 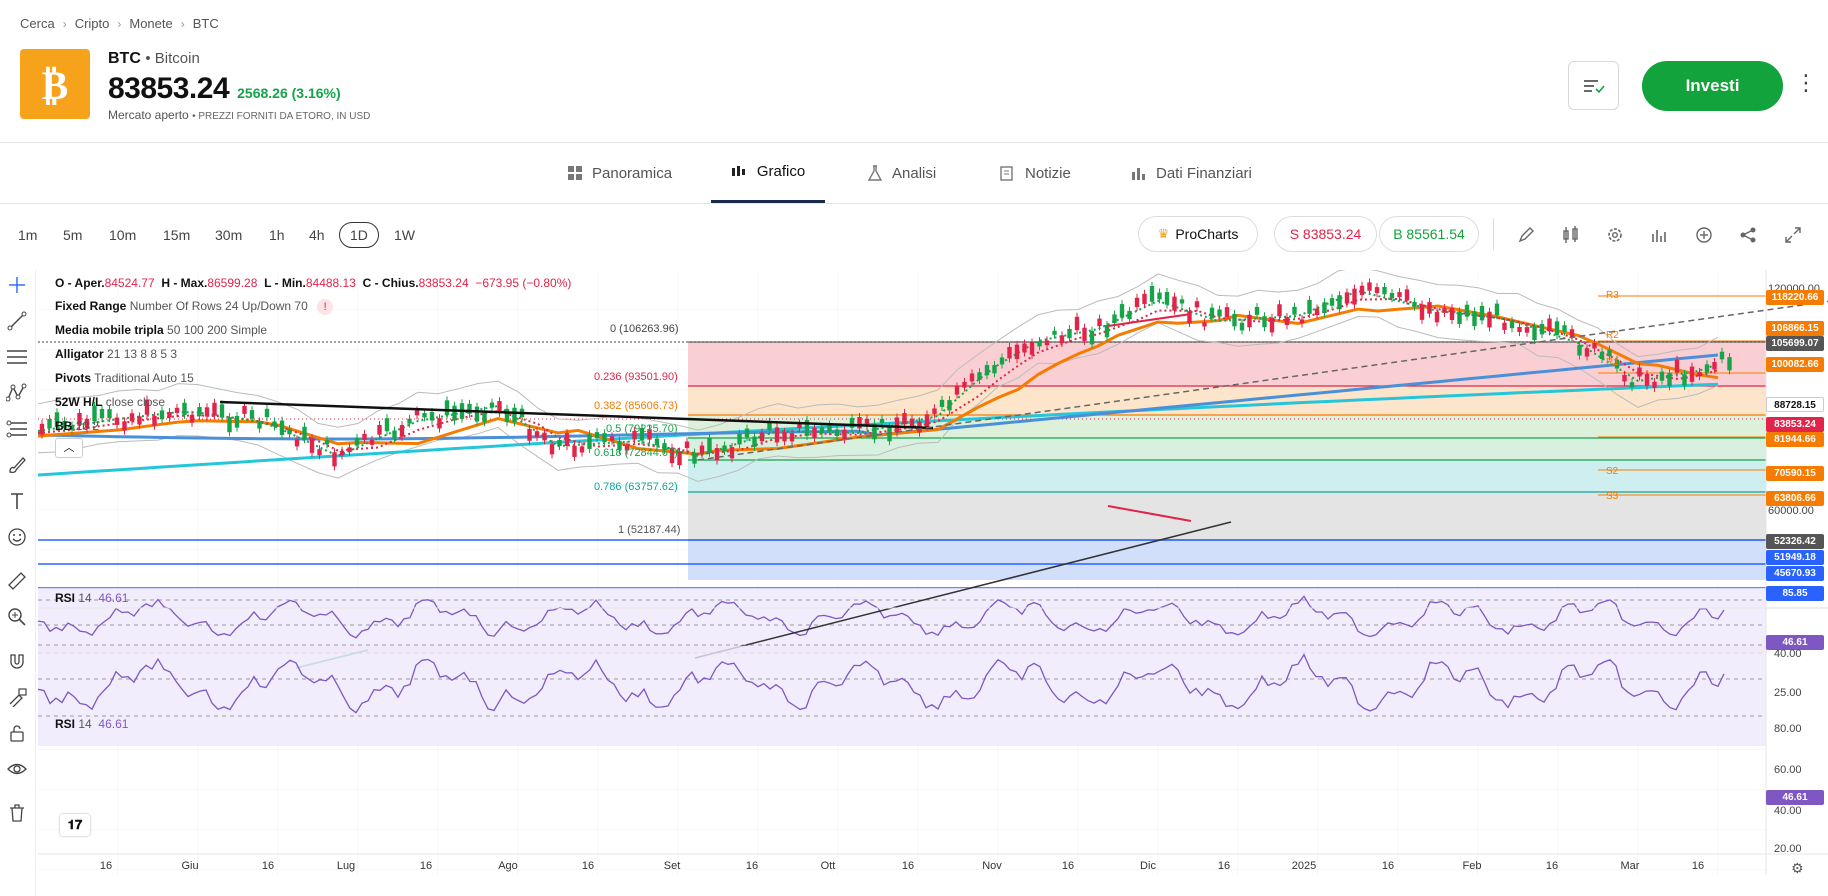 I want to click on add-circle-icon, so click(x=1704, y=235).